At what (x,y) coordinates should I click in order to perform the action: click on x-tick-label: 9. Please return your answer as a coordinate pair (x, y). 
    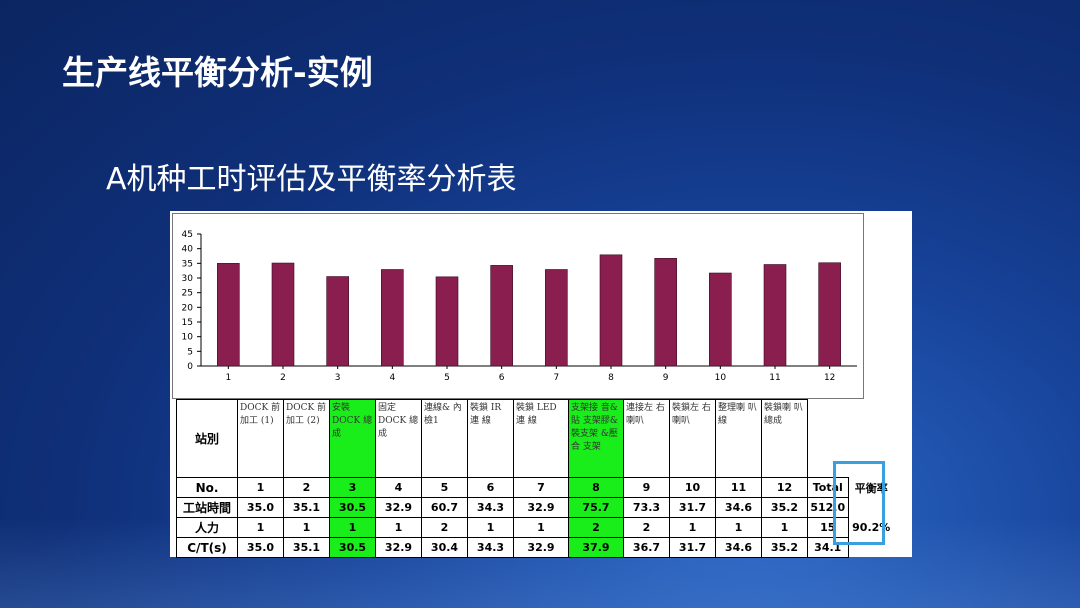
    Looking at the image, I should click on (666, 378).